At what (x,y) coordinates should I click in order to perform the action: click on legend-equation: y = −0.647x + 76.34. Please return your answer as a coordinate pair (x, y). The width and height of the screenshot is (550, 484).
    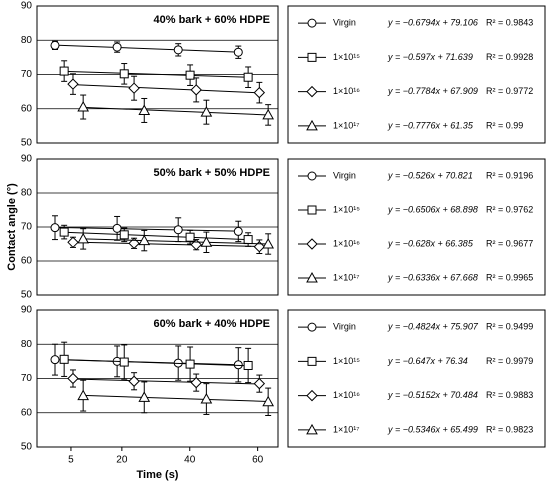
    Looking at the image, I should click on (427, 361).